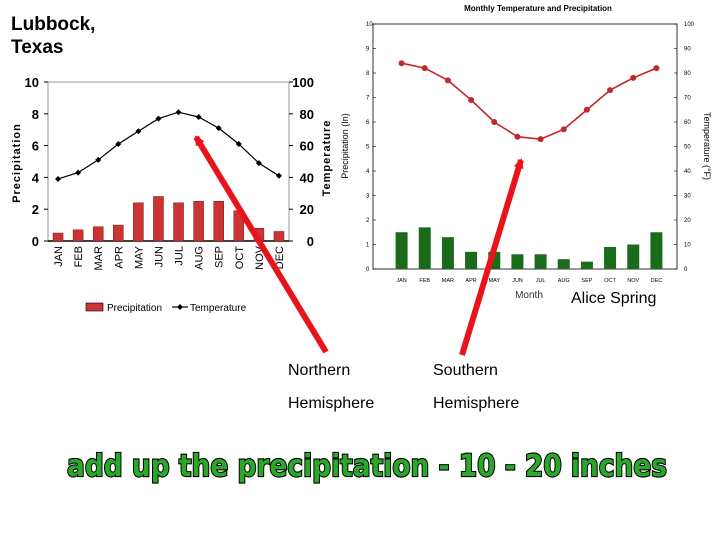 The width and height of the screenshot is (720, 540). I want to click on lubbock-month-label: MAR, so click(99, 258).